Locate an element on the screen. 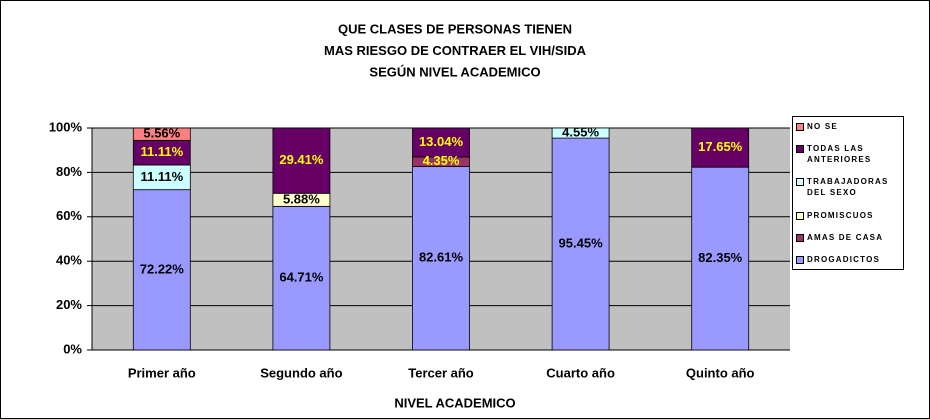 The image size is (930, 419). data-label: 82.35% is located at coordinates (720, 257).